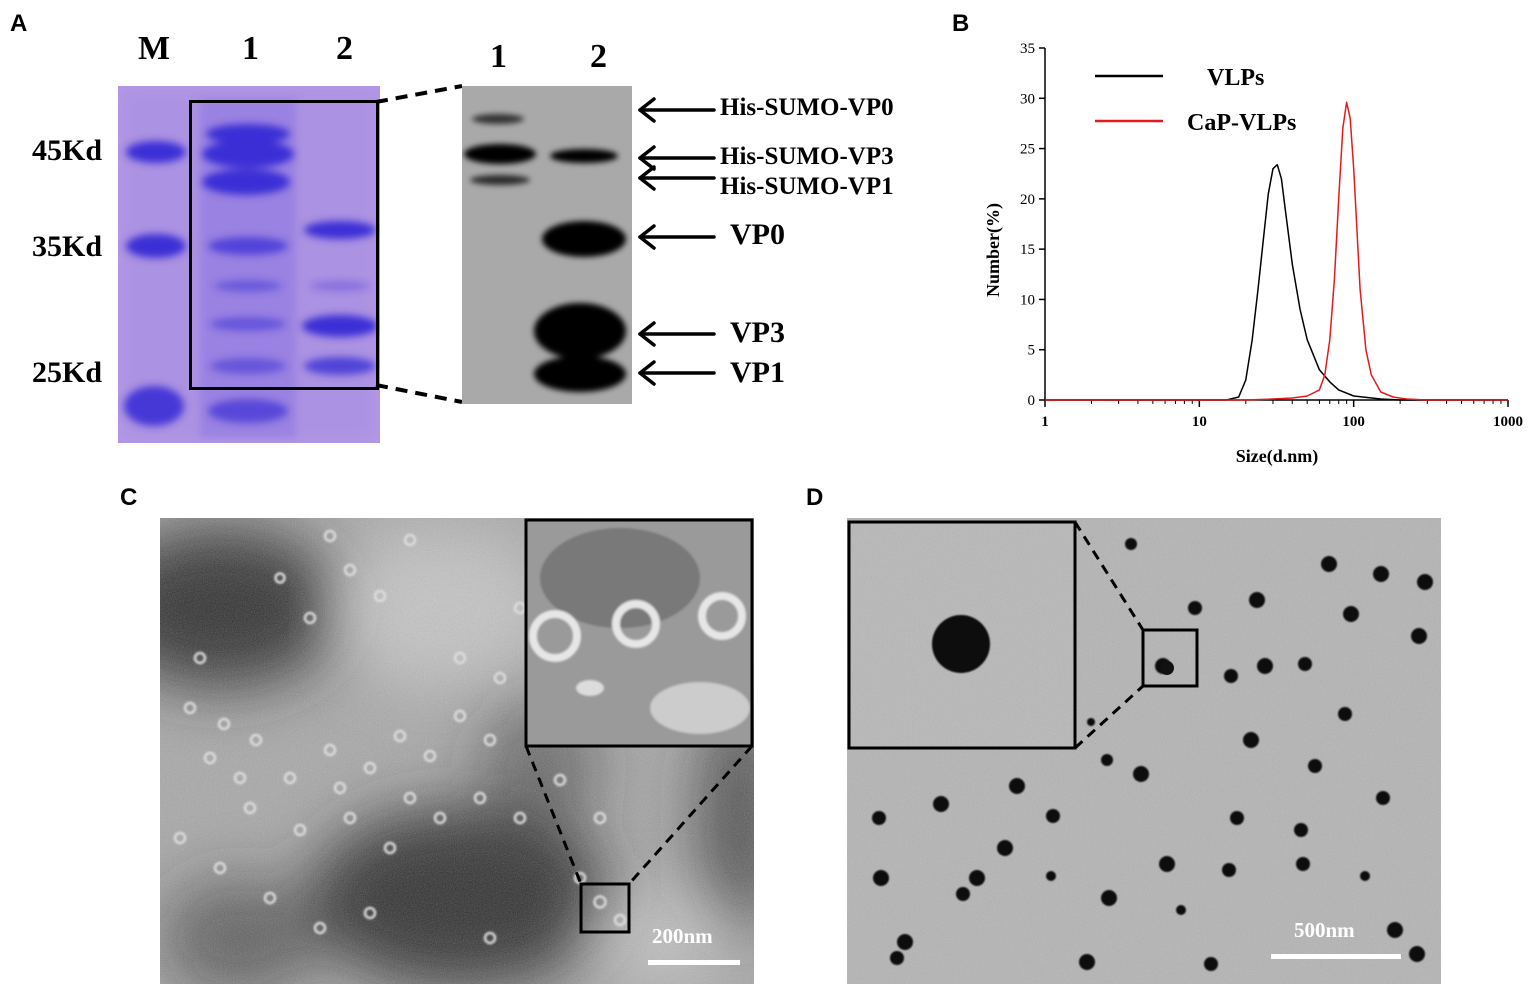  I want to click on legend-label: CaP-VLPs, so click(1241, 123).